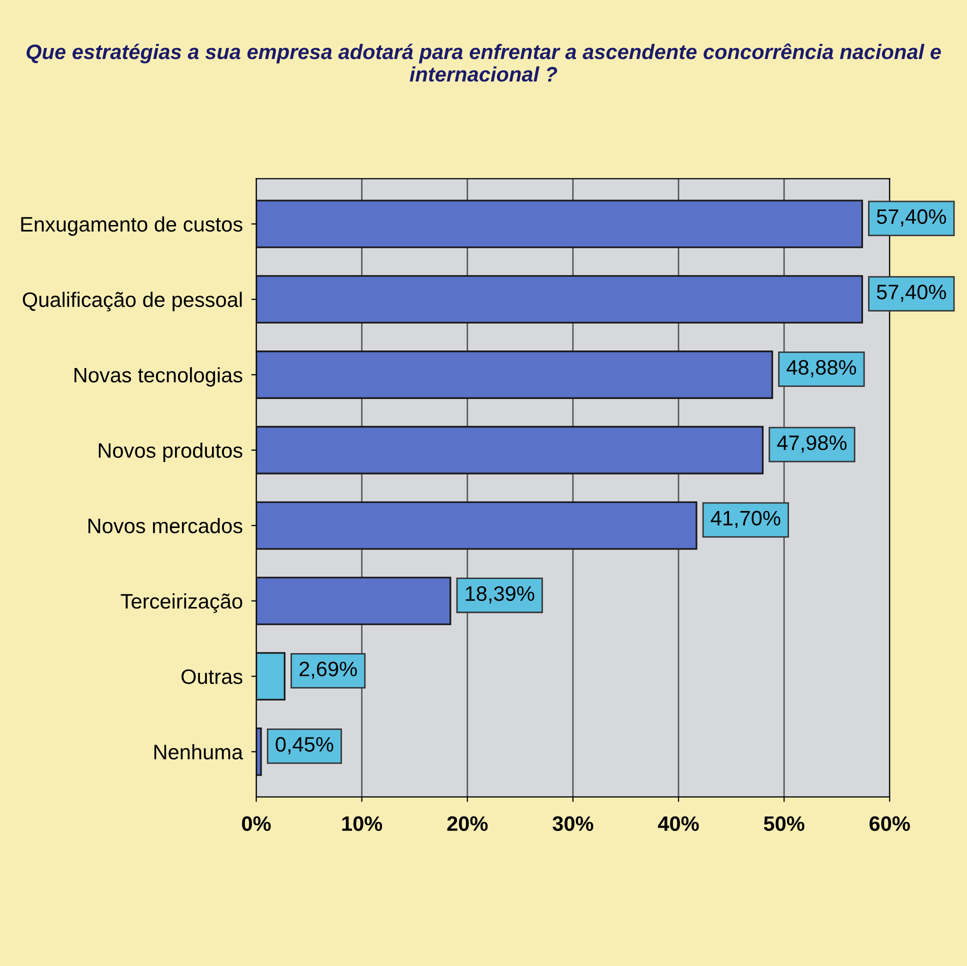  Describe the element at coordinates (170, 452) in the screenshot. I see `y-tick-label: Novos produtos` at that location.